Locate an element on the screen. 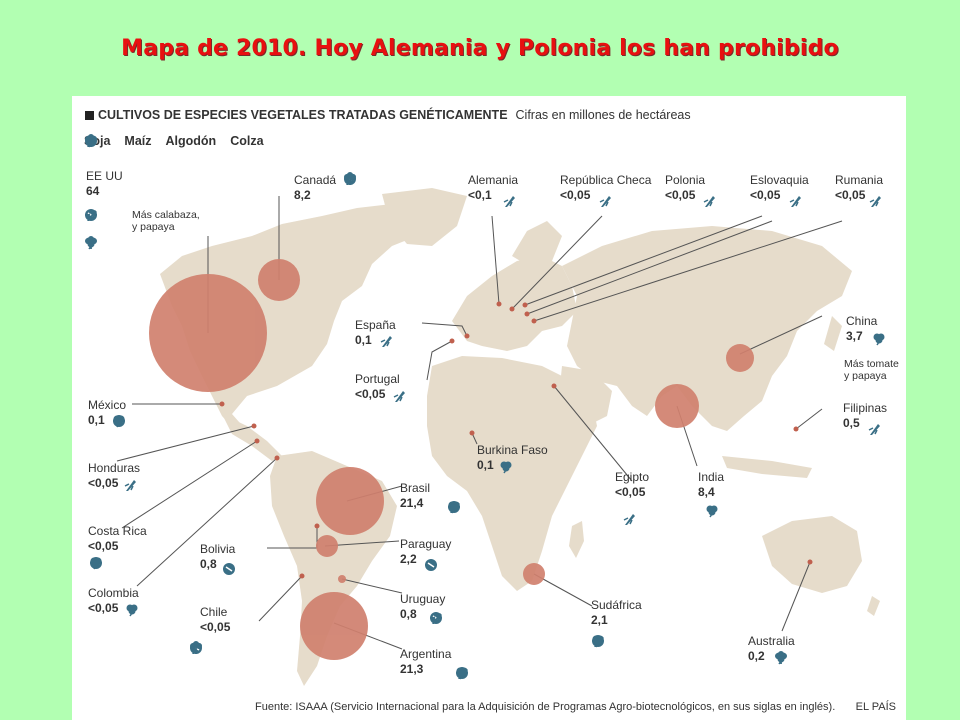 This screenshot has width=960, height=720. japan-landmass is located at coordinates (833, 333).